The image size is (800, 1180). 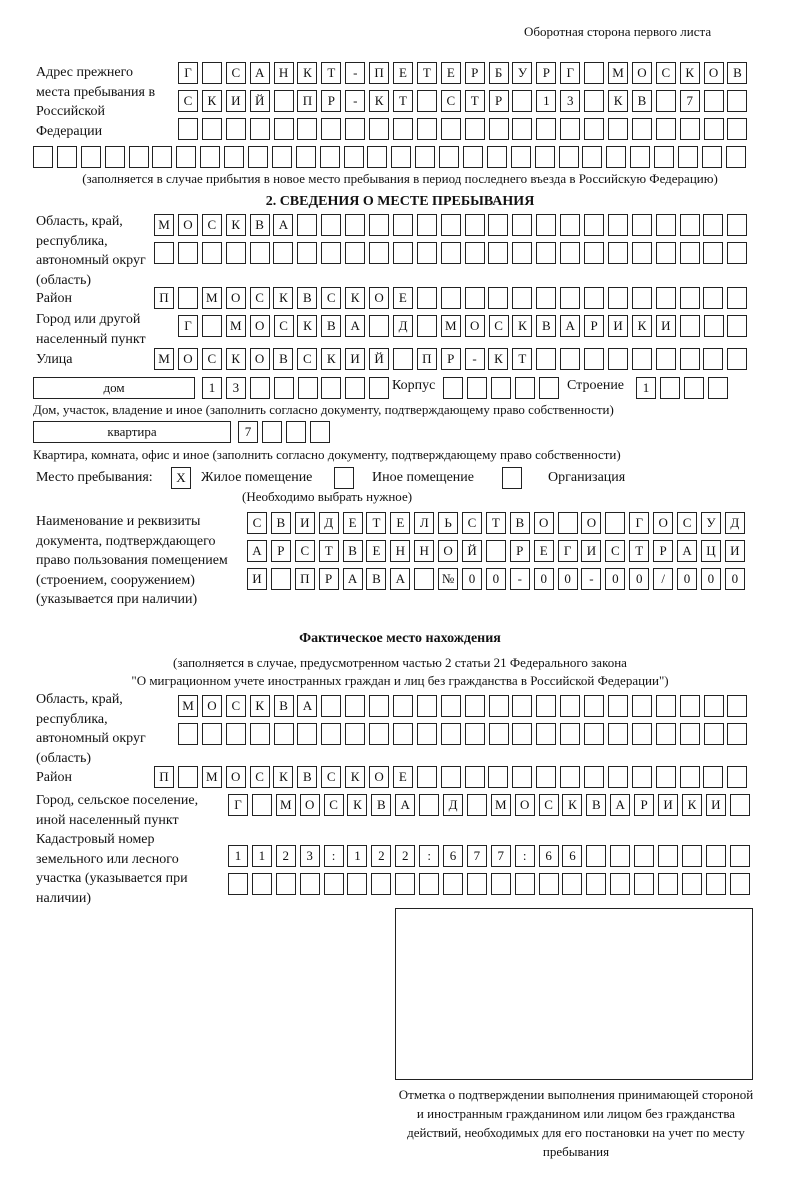 I want to click on char-cell: М, so click(x=618, y=73).